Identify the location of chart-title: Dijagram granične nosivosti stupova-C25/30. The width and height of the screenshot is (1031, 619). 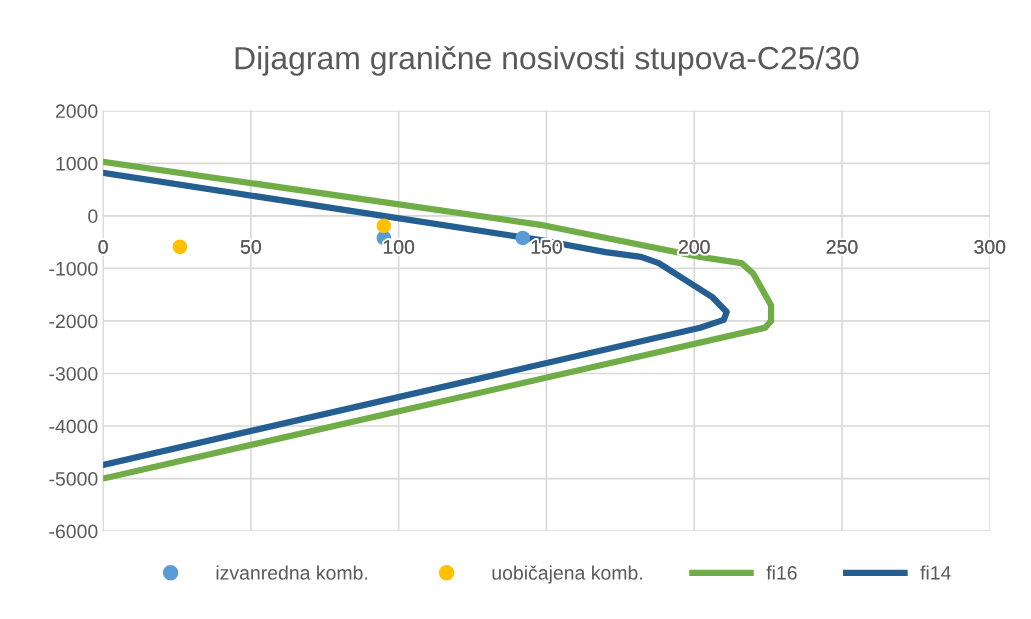
(547, 60).